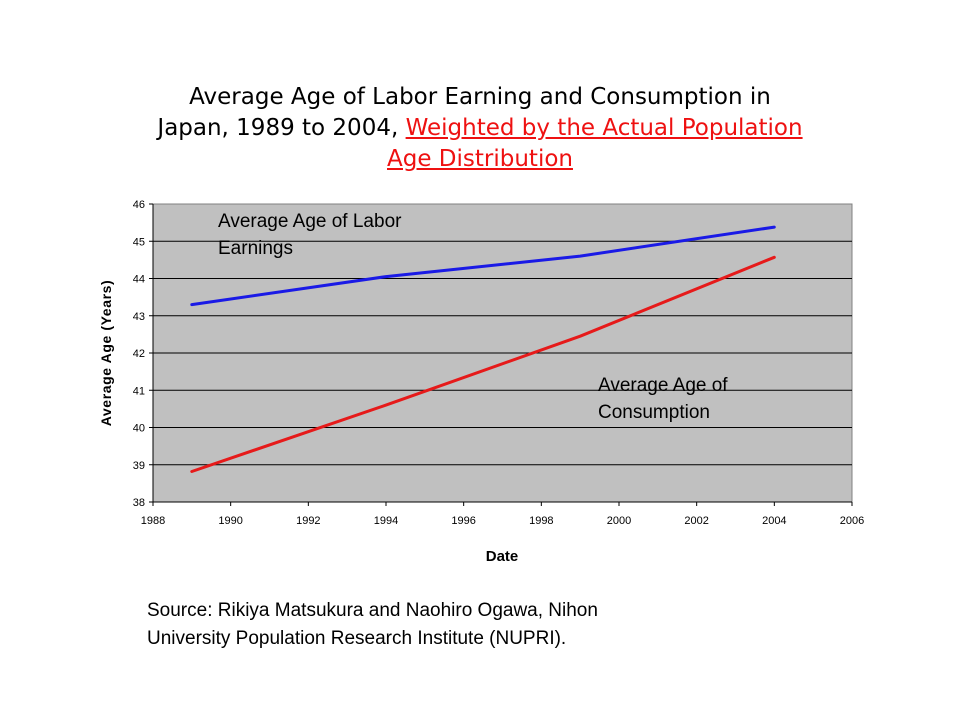 Image resolution: width=960 pixels, height=720 pixels. What do you see at coordinates (255, 248) in the screenshot?
I see `annotation-labor-line2: Earnings` at bounding box center [255, 248].